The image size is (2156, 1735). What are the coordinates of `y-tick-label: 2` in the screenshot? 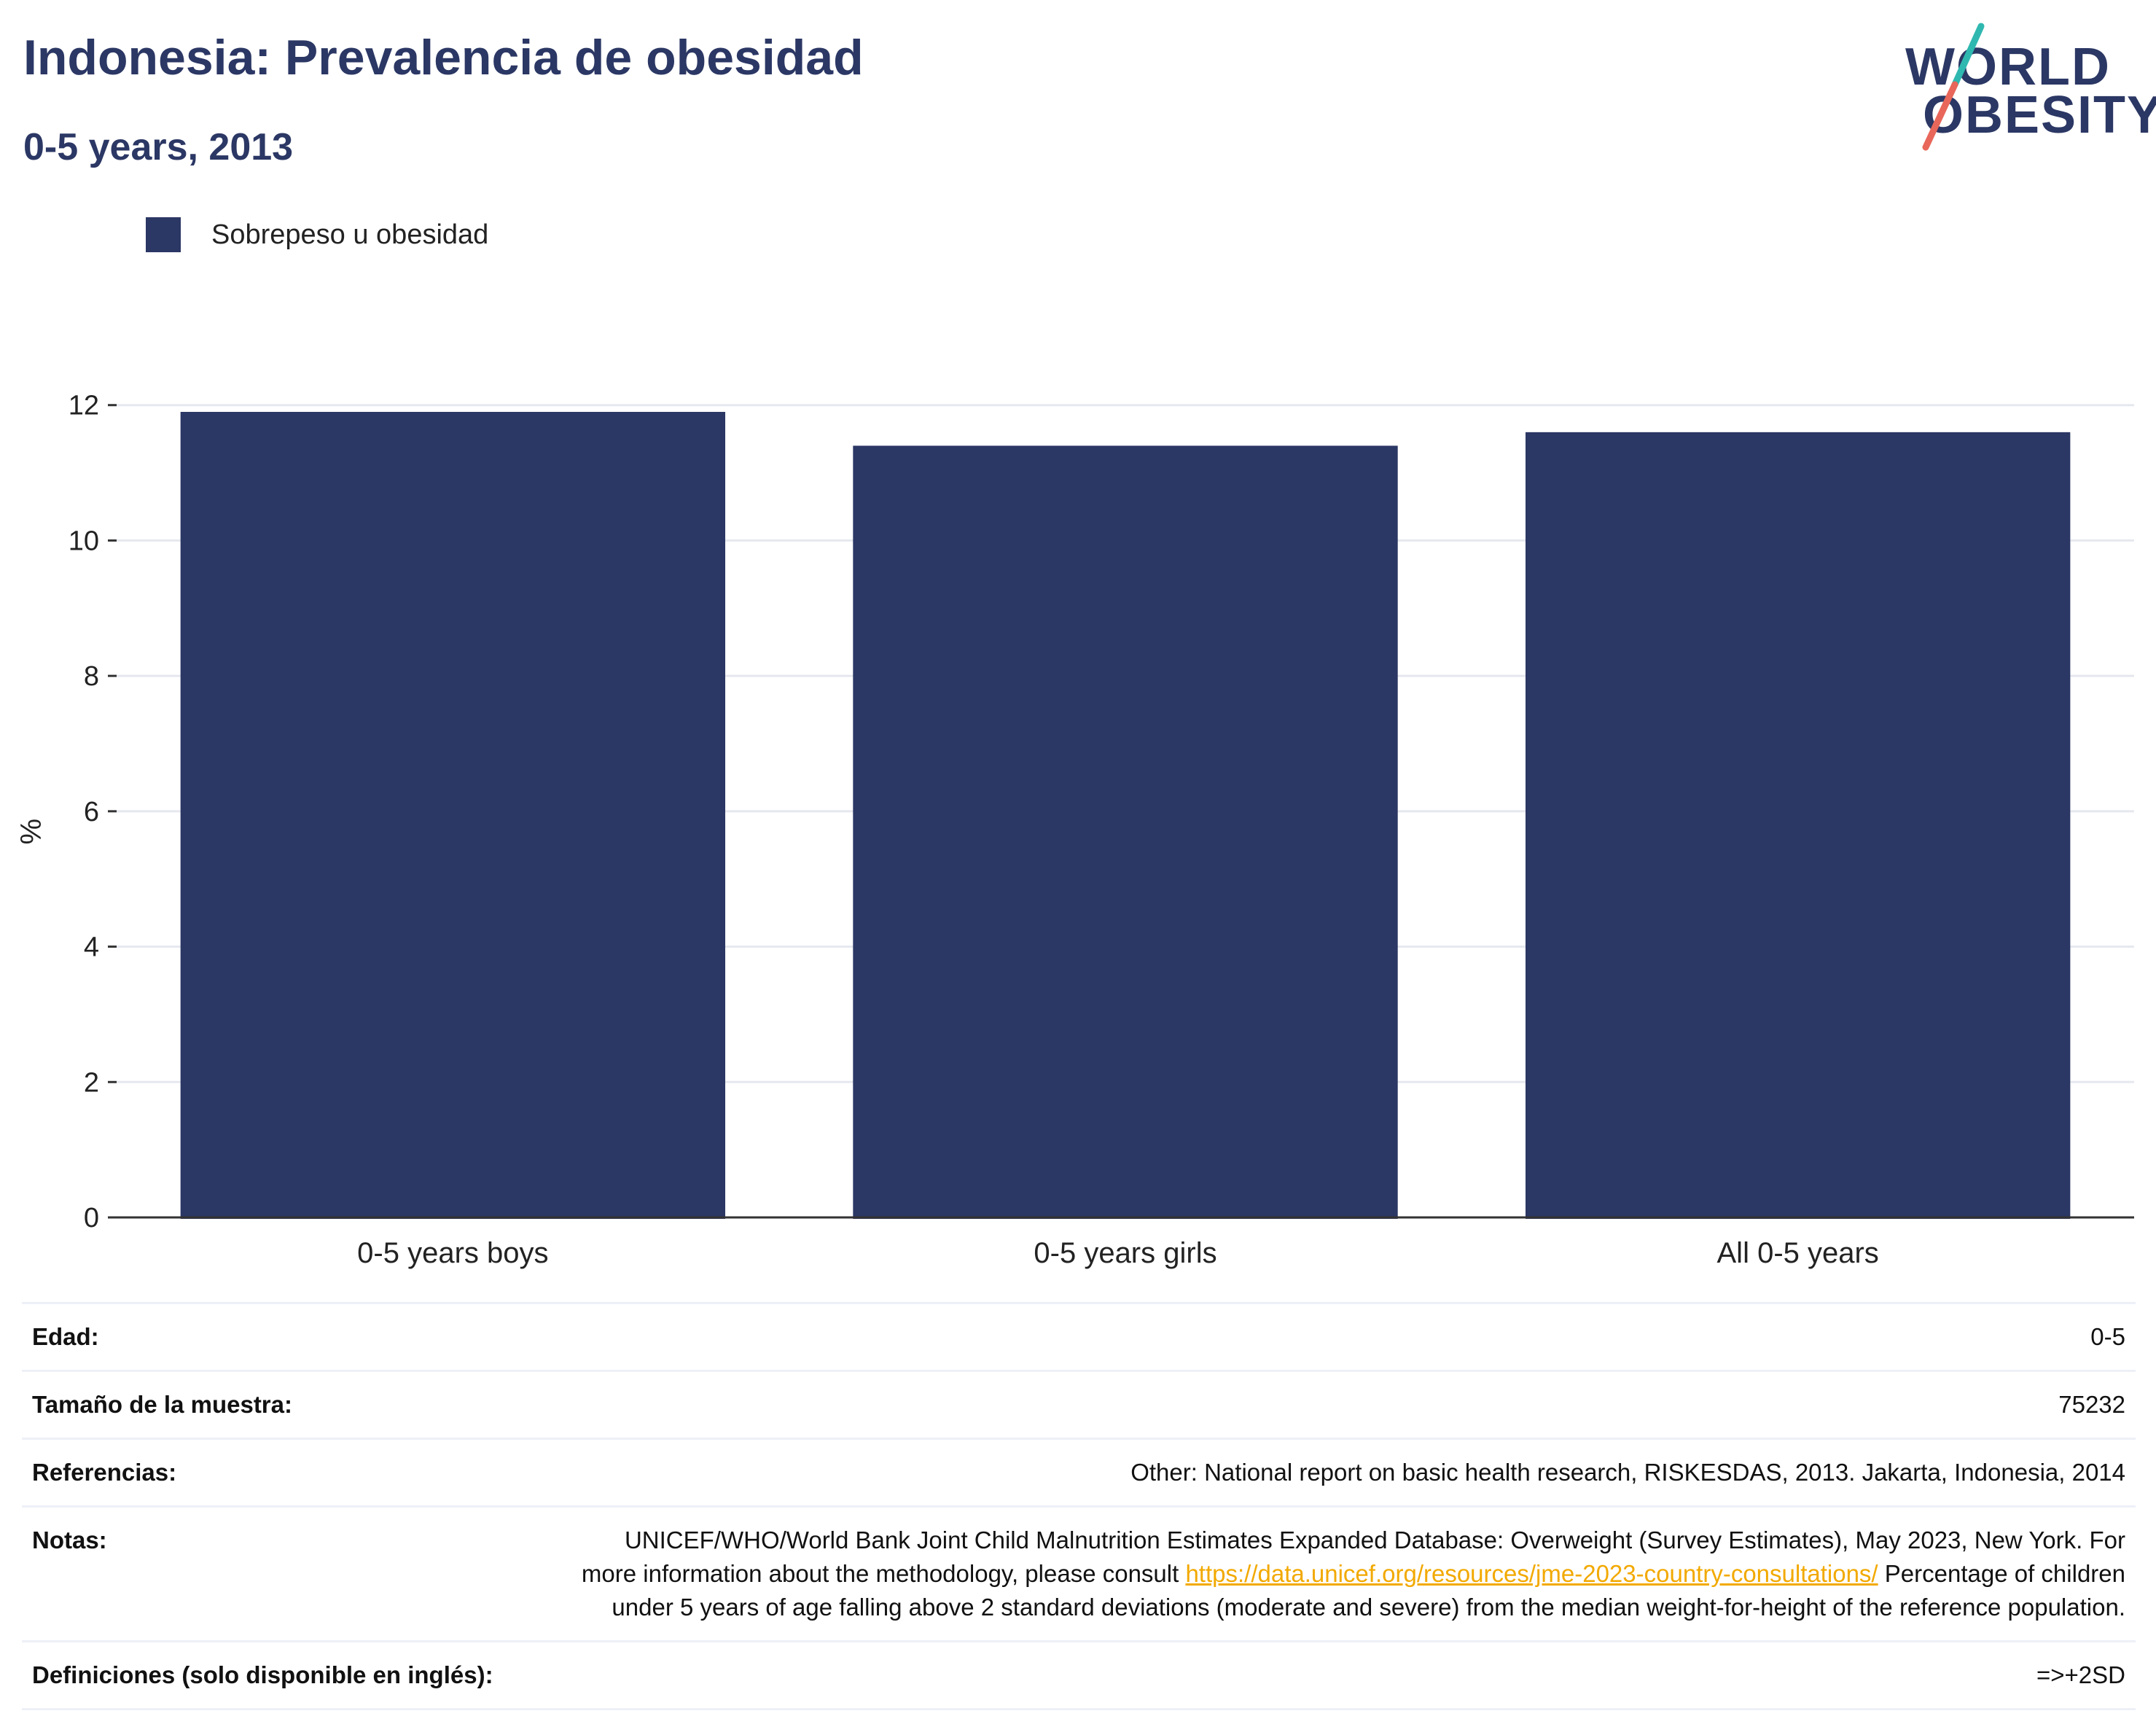 It's located at (92, 1082).